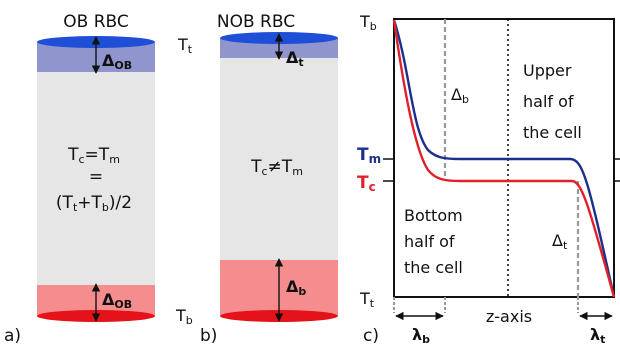  I want to click on tm-label: Tm, so click(369, 155).